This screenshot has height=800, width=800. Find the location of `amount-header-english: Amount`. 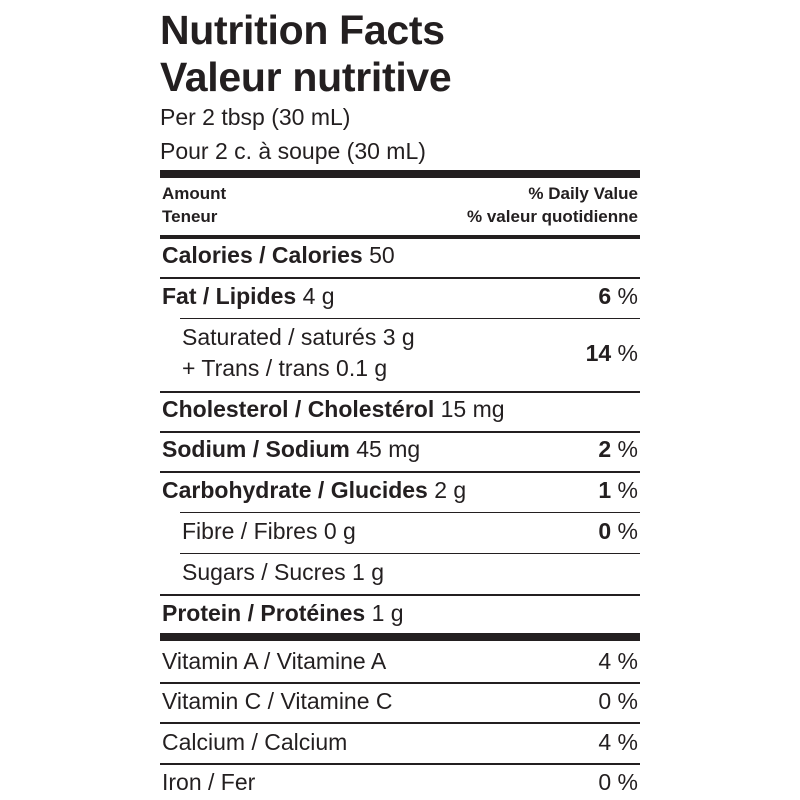

amount-header-english: Amount is located at coordinates (194, 193).